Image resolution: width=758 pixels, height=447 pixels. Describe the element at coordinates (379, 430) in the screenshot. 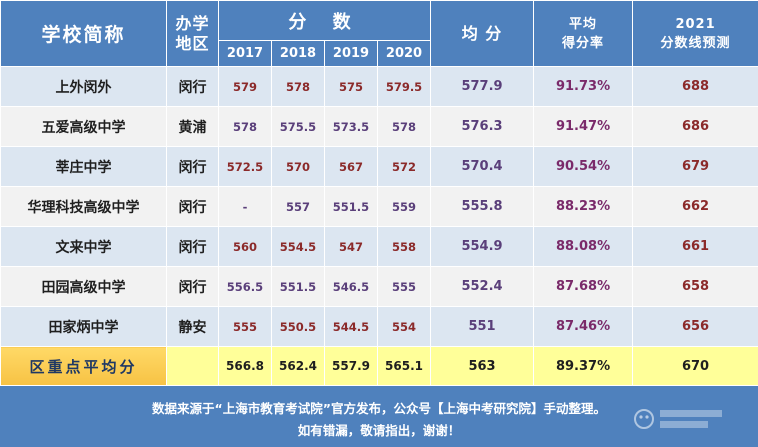

I see `footer-errata: 如有错漏，敬请指出，谢谢！` at that location.